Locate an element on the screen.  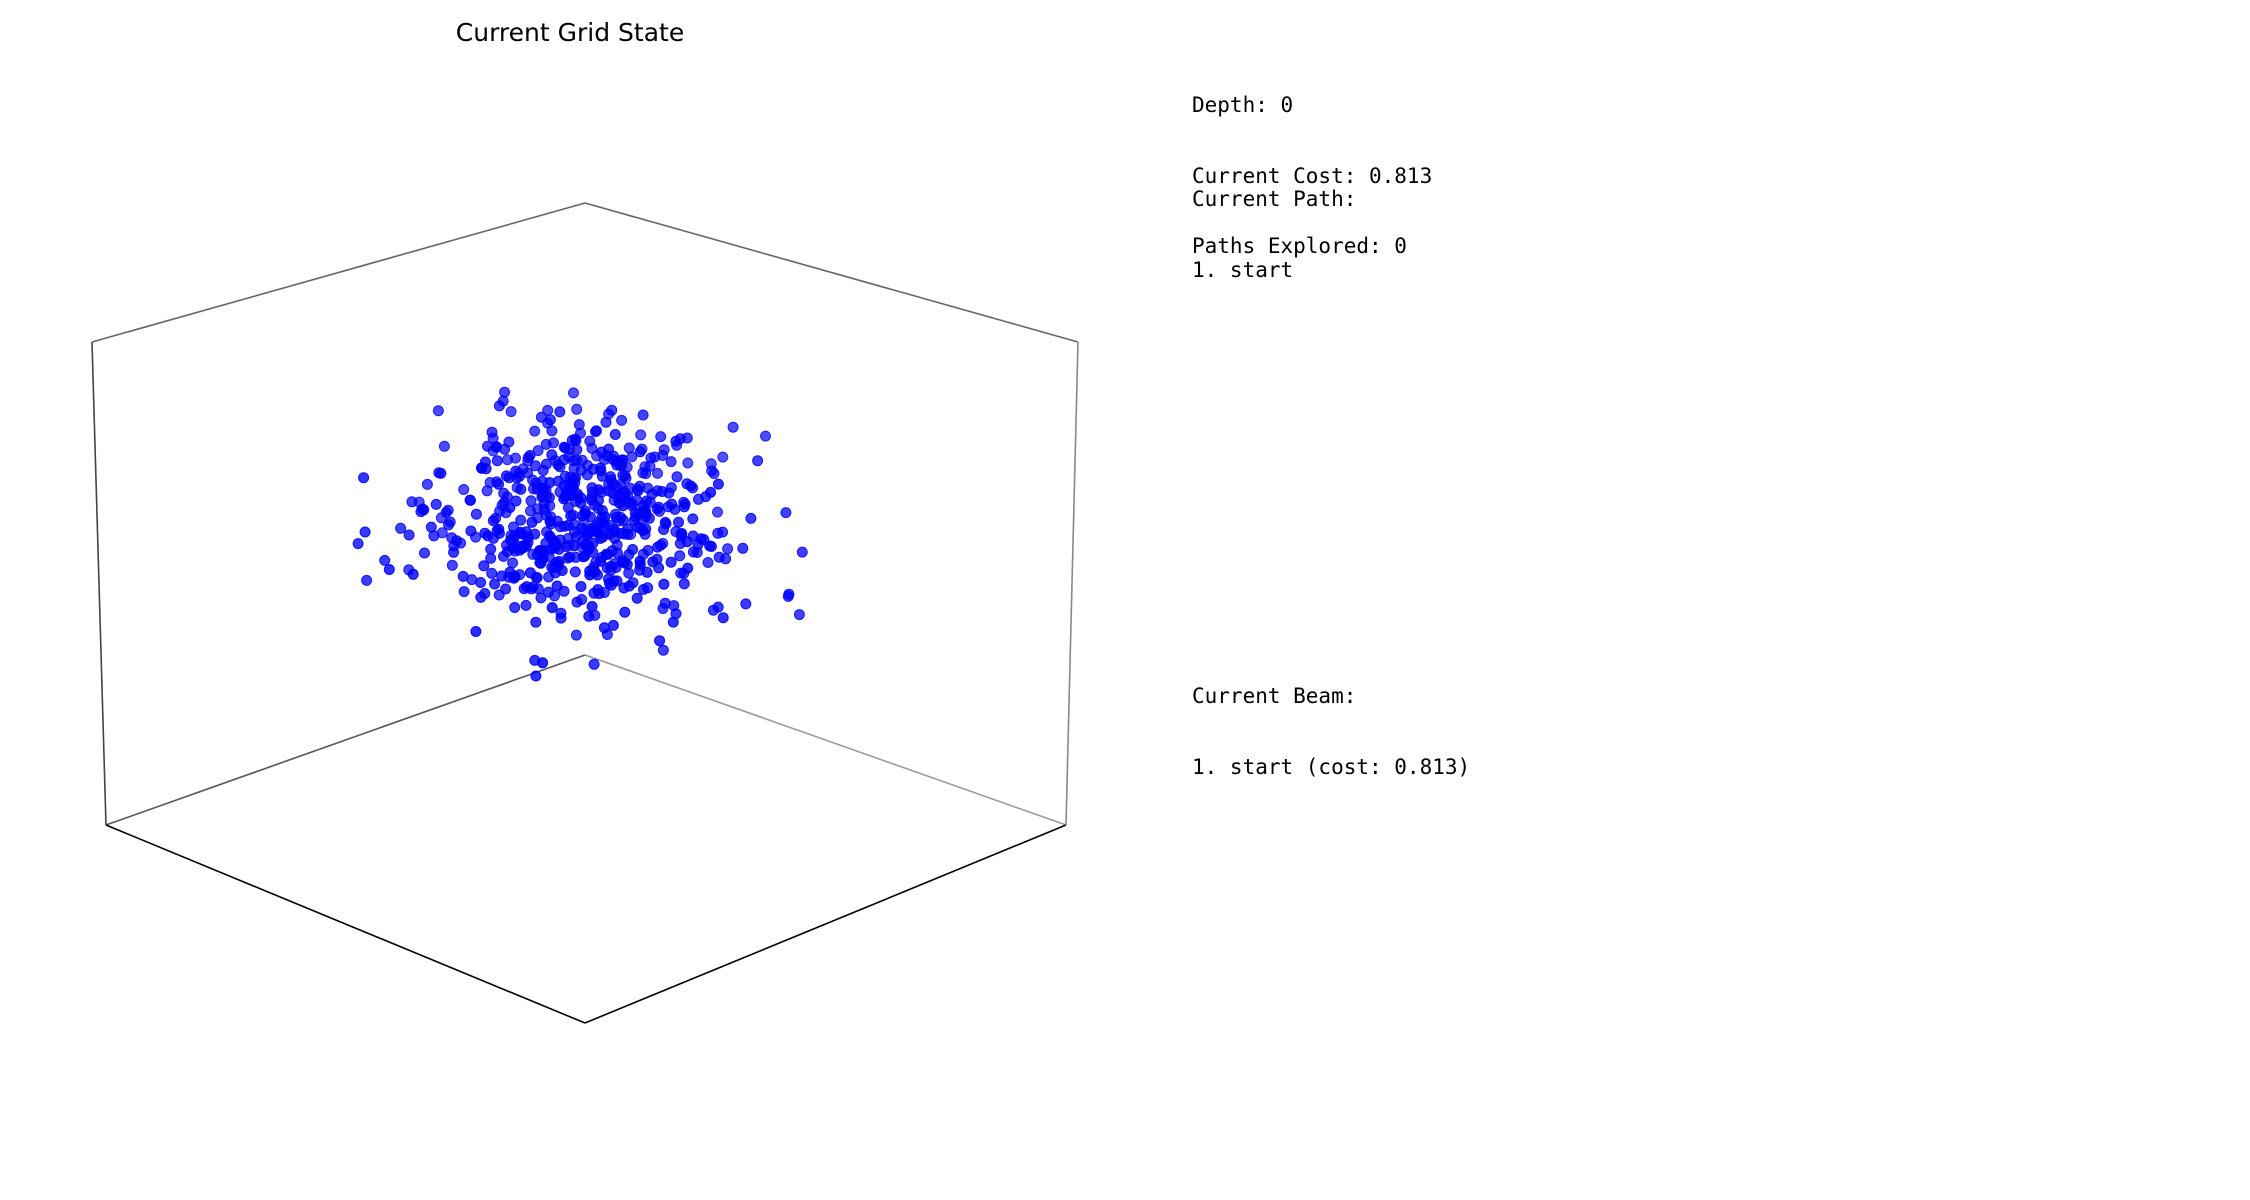
left-vertical-edge is located at coordinates (99, 583).